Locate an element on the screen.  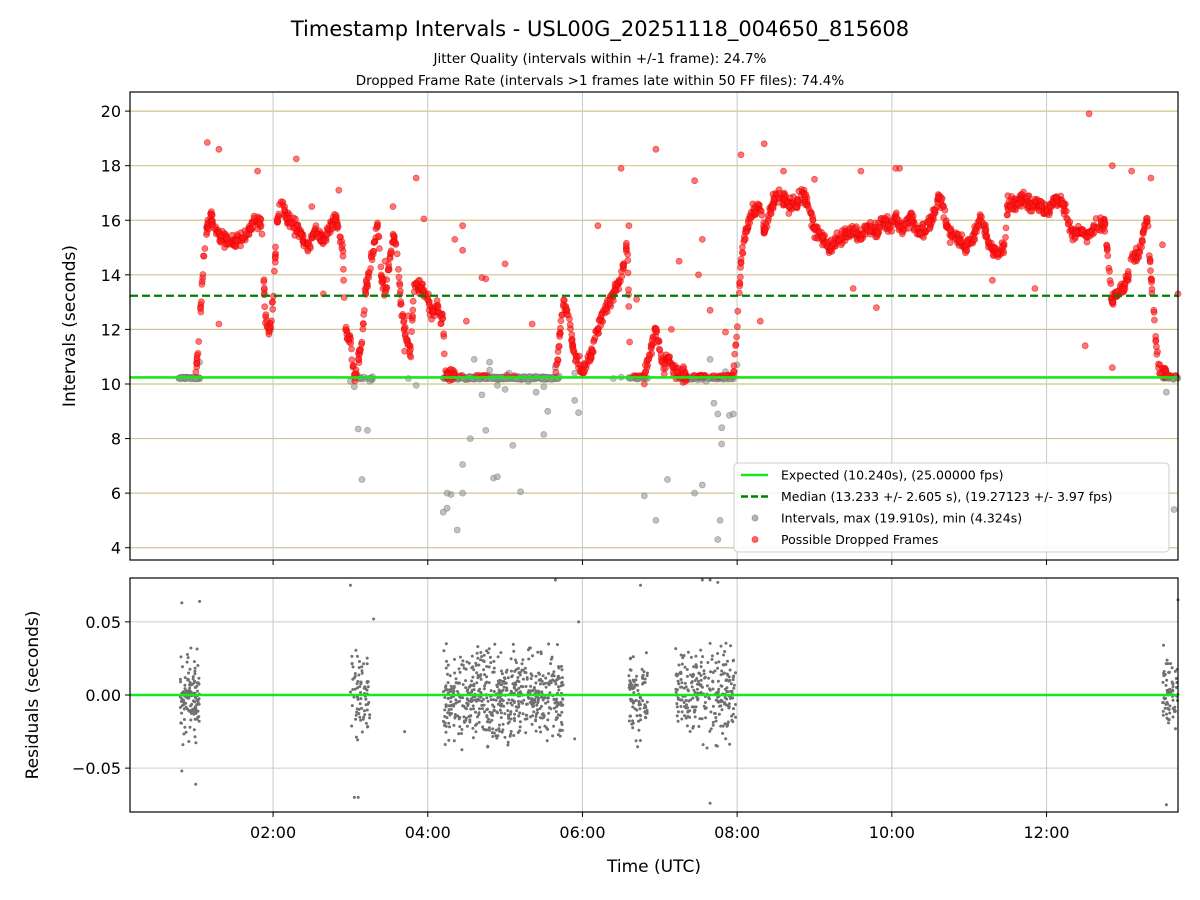
y-tick-label: 4 is located at coordinates (116, 548).